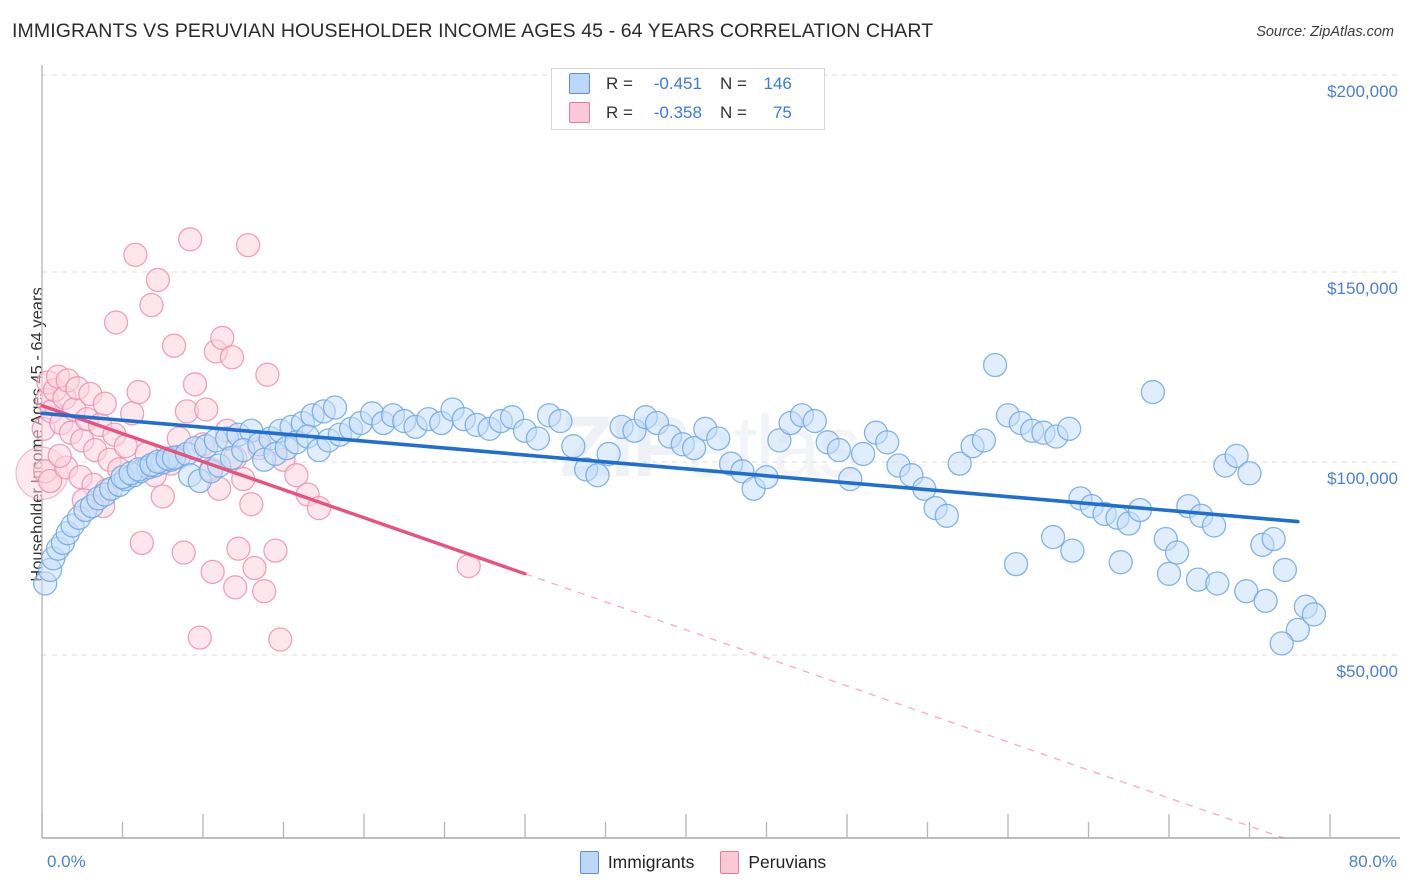 The image size is (1406, 892). Describe the element at coordinates (686, 826) in the screenshot. I see `x-axis-ticks` at that location.